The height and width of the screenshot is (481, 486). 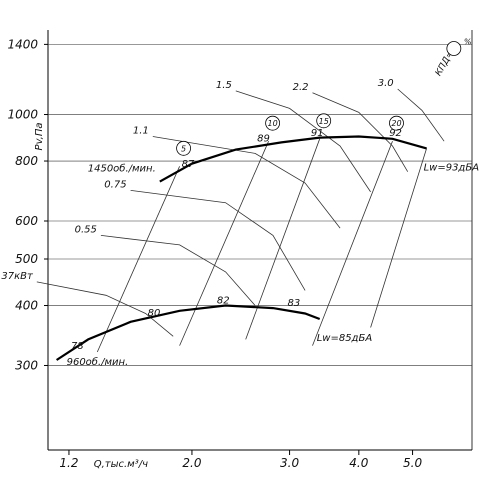 What do you see at coordinates (294, 303) in the screenshot?
I see `efficiency-mark: 83` at bounding box center [294, 303].